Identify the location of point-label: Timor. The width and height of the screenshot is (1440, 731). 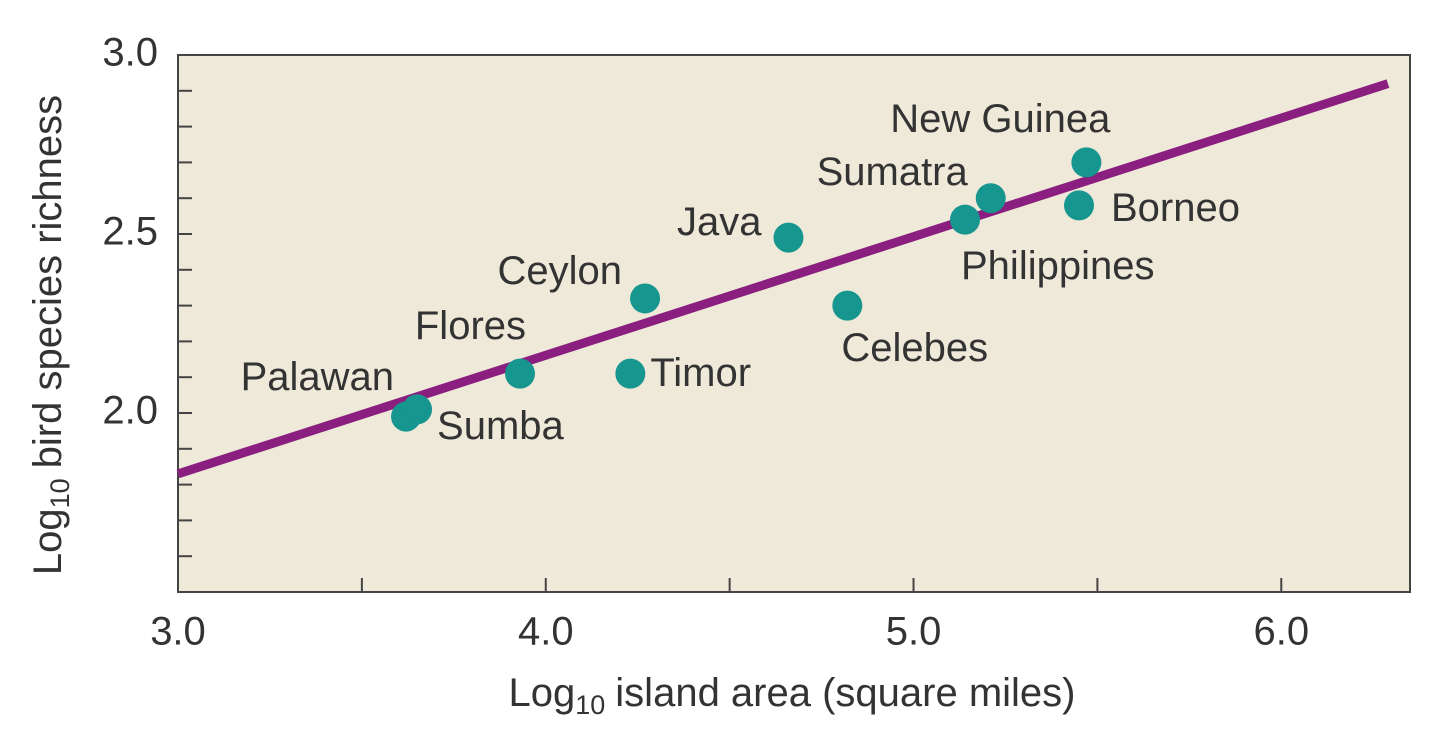
(700, 373).